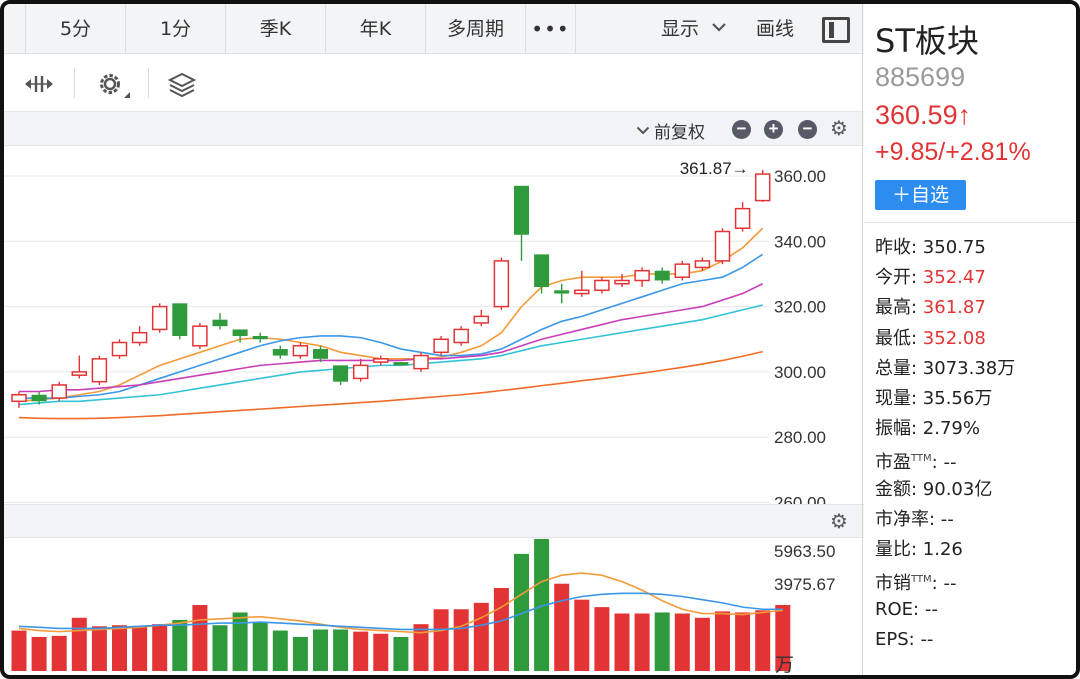  What do you see at coordinates (839, 129) in the screenshot?
I see `chart-settings-icon: ⚙` at bounding box center [839, 129].